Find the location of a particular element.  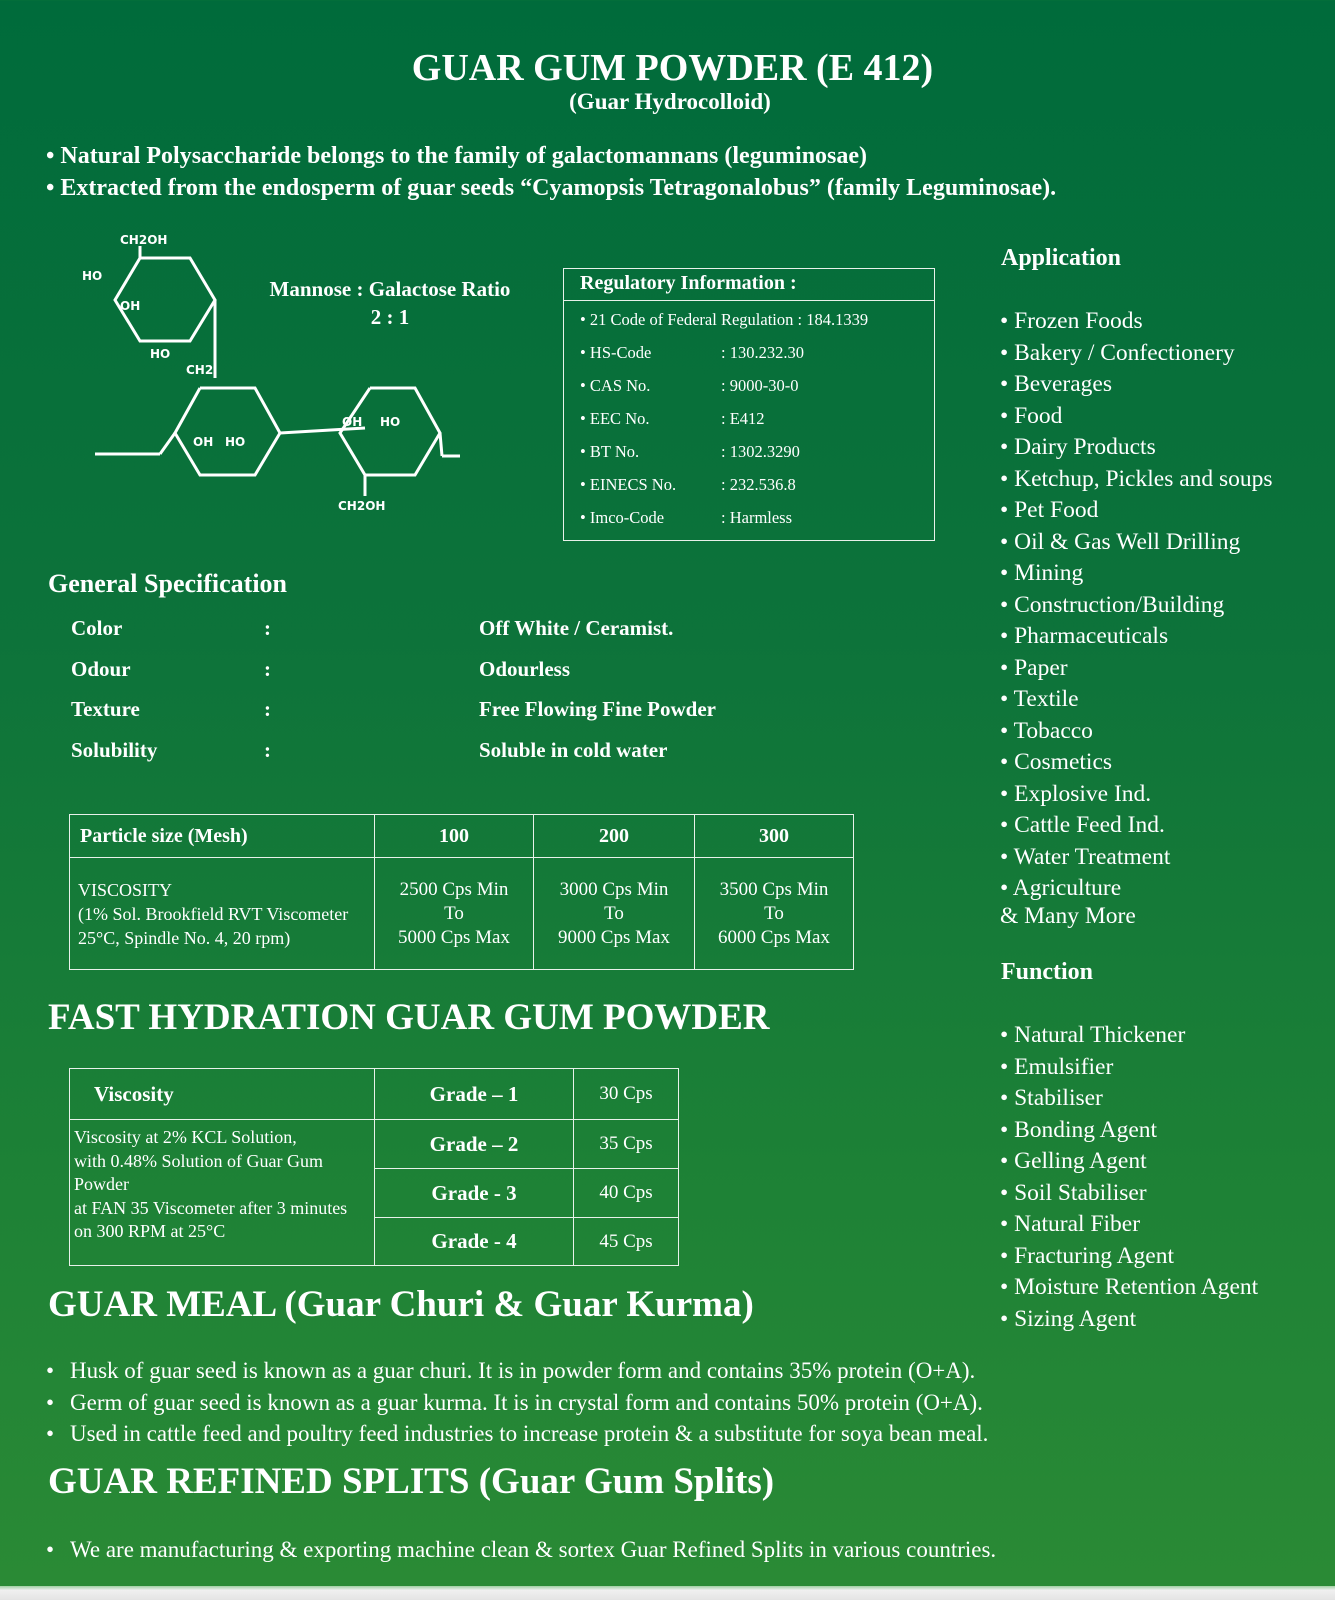

application-item: • Pet Food is located at coordinates (1049, 510).